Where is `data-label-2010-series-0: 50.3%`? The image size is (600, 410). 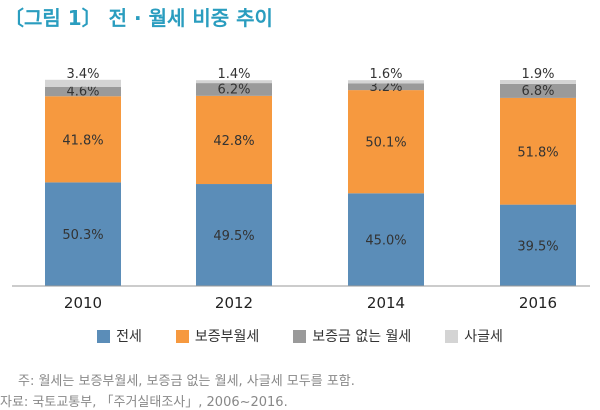 data-label-2010-series-0: 50.3% is located at coordinates (82, 235).